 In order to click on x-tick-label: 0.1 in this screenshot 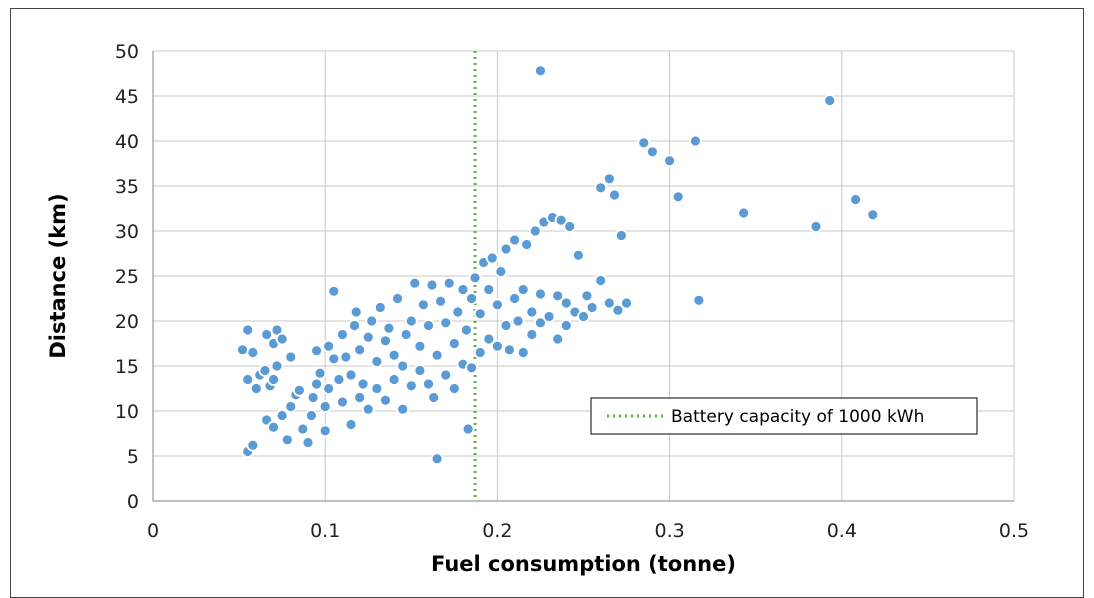, I will do `click(325, 531)`.